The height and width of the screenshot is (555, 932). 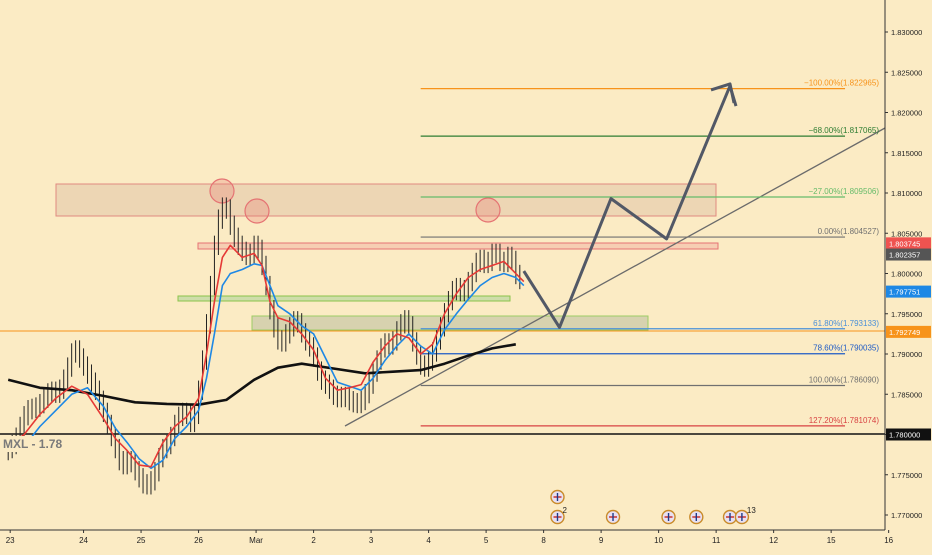 I want to click on event-count-label: 2, so click(x=564, y=510).